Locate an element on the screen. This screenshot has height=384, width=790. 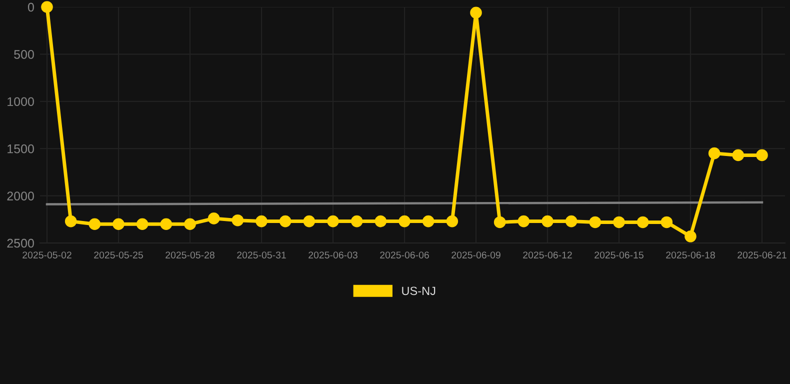
y-tick-label: 2500 is located at coordinates (20, 243).